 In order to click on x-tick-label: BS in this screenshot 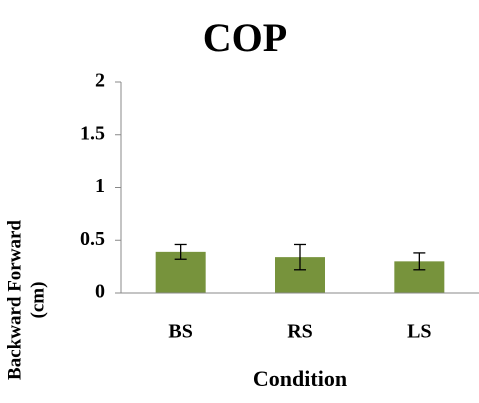, I will do `click(180, 332)`.